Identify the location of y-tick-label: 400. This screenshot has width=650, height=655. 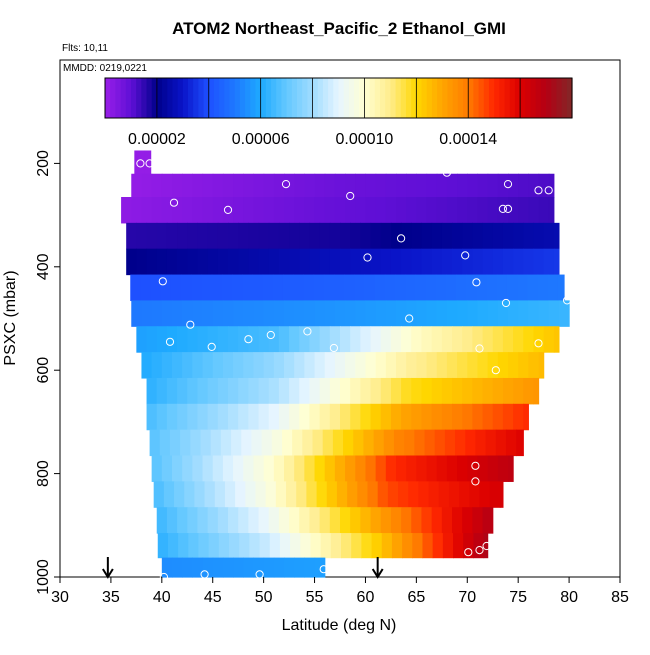
(43, 266).